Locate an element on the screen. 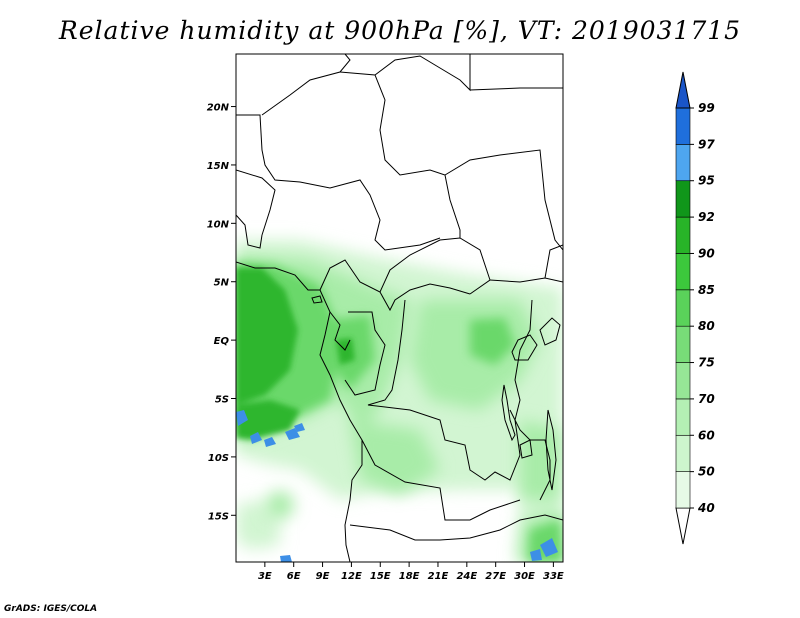  lon-tick-label: 6E is located at coordinates (294, 576).